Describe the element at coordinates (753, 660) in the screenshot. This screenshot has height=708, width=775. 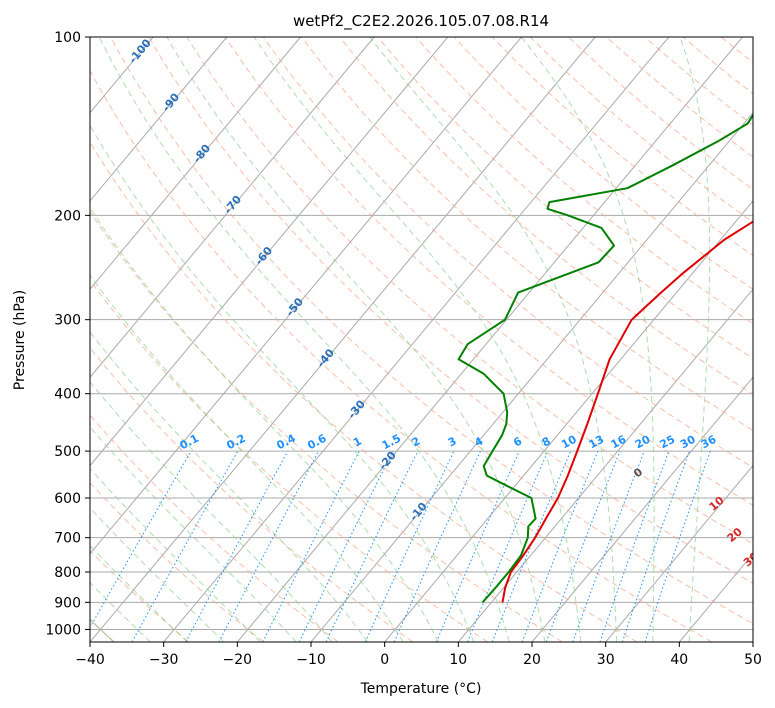
I see `x-tick-label: 50` at that location.